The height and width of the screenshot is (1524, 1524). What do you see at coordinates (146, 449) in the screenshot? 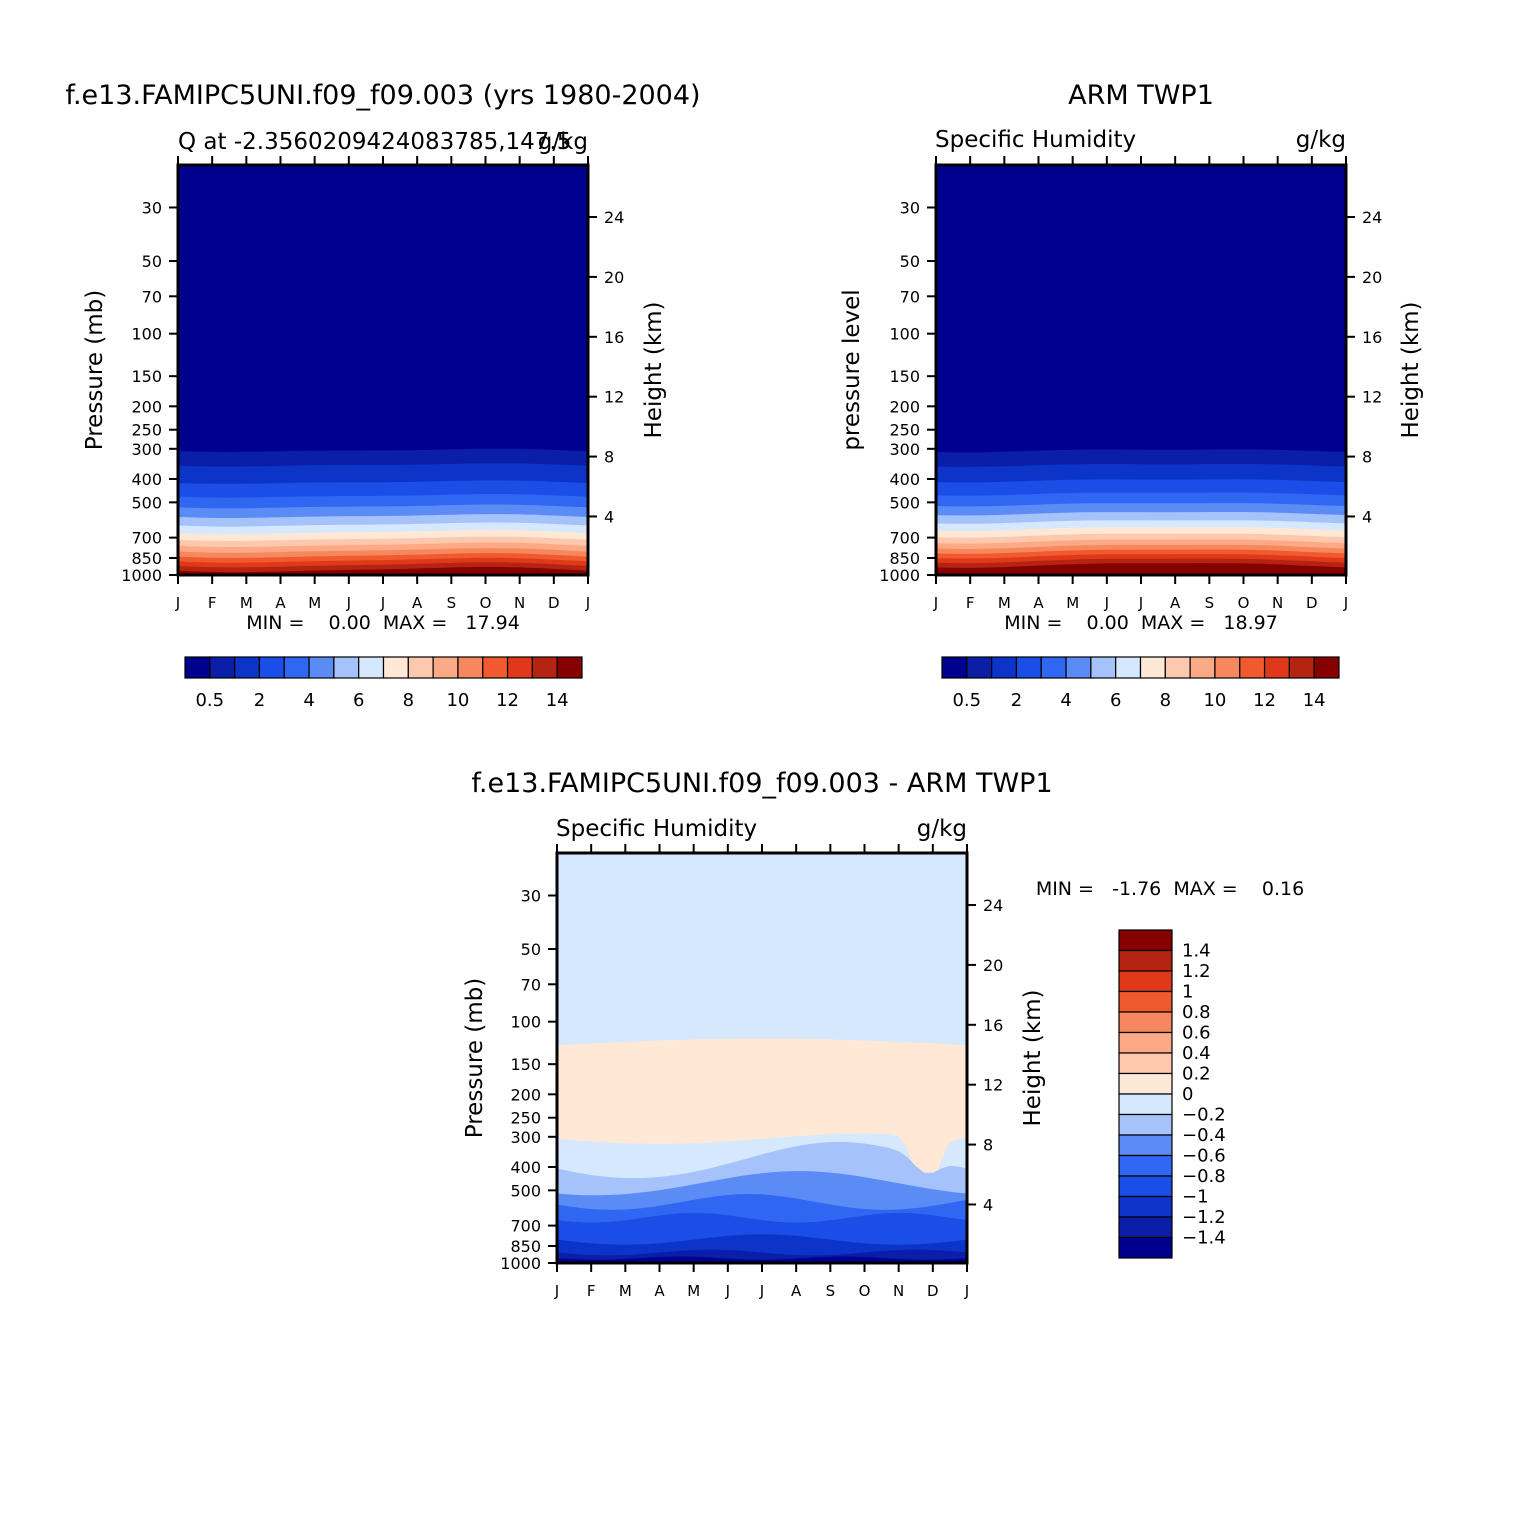
I see `panel1-ytick-label: 300` at bounding box center [146, 449].